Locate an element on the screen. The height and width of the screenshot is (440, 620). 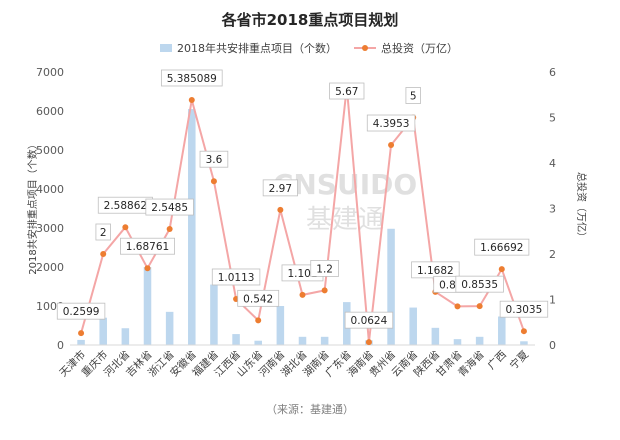
y-tick-label-6: 6000 is located at coordinates (50, 111).